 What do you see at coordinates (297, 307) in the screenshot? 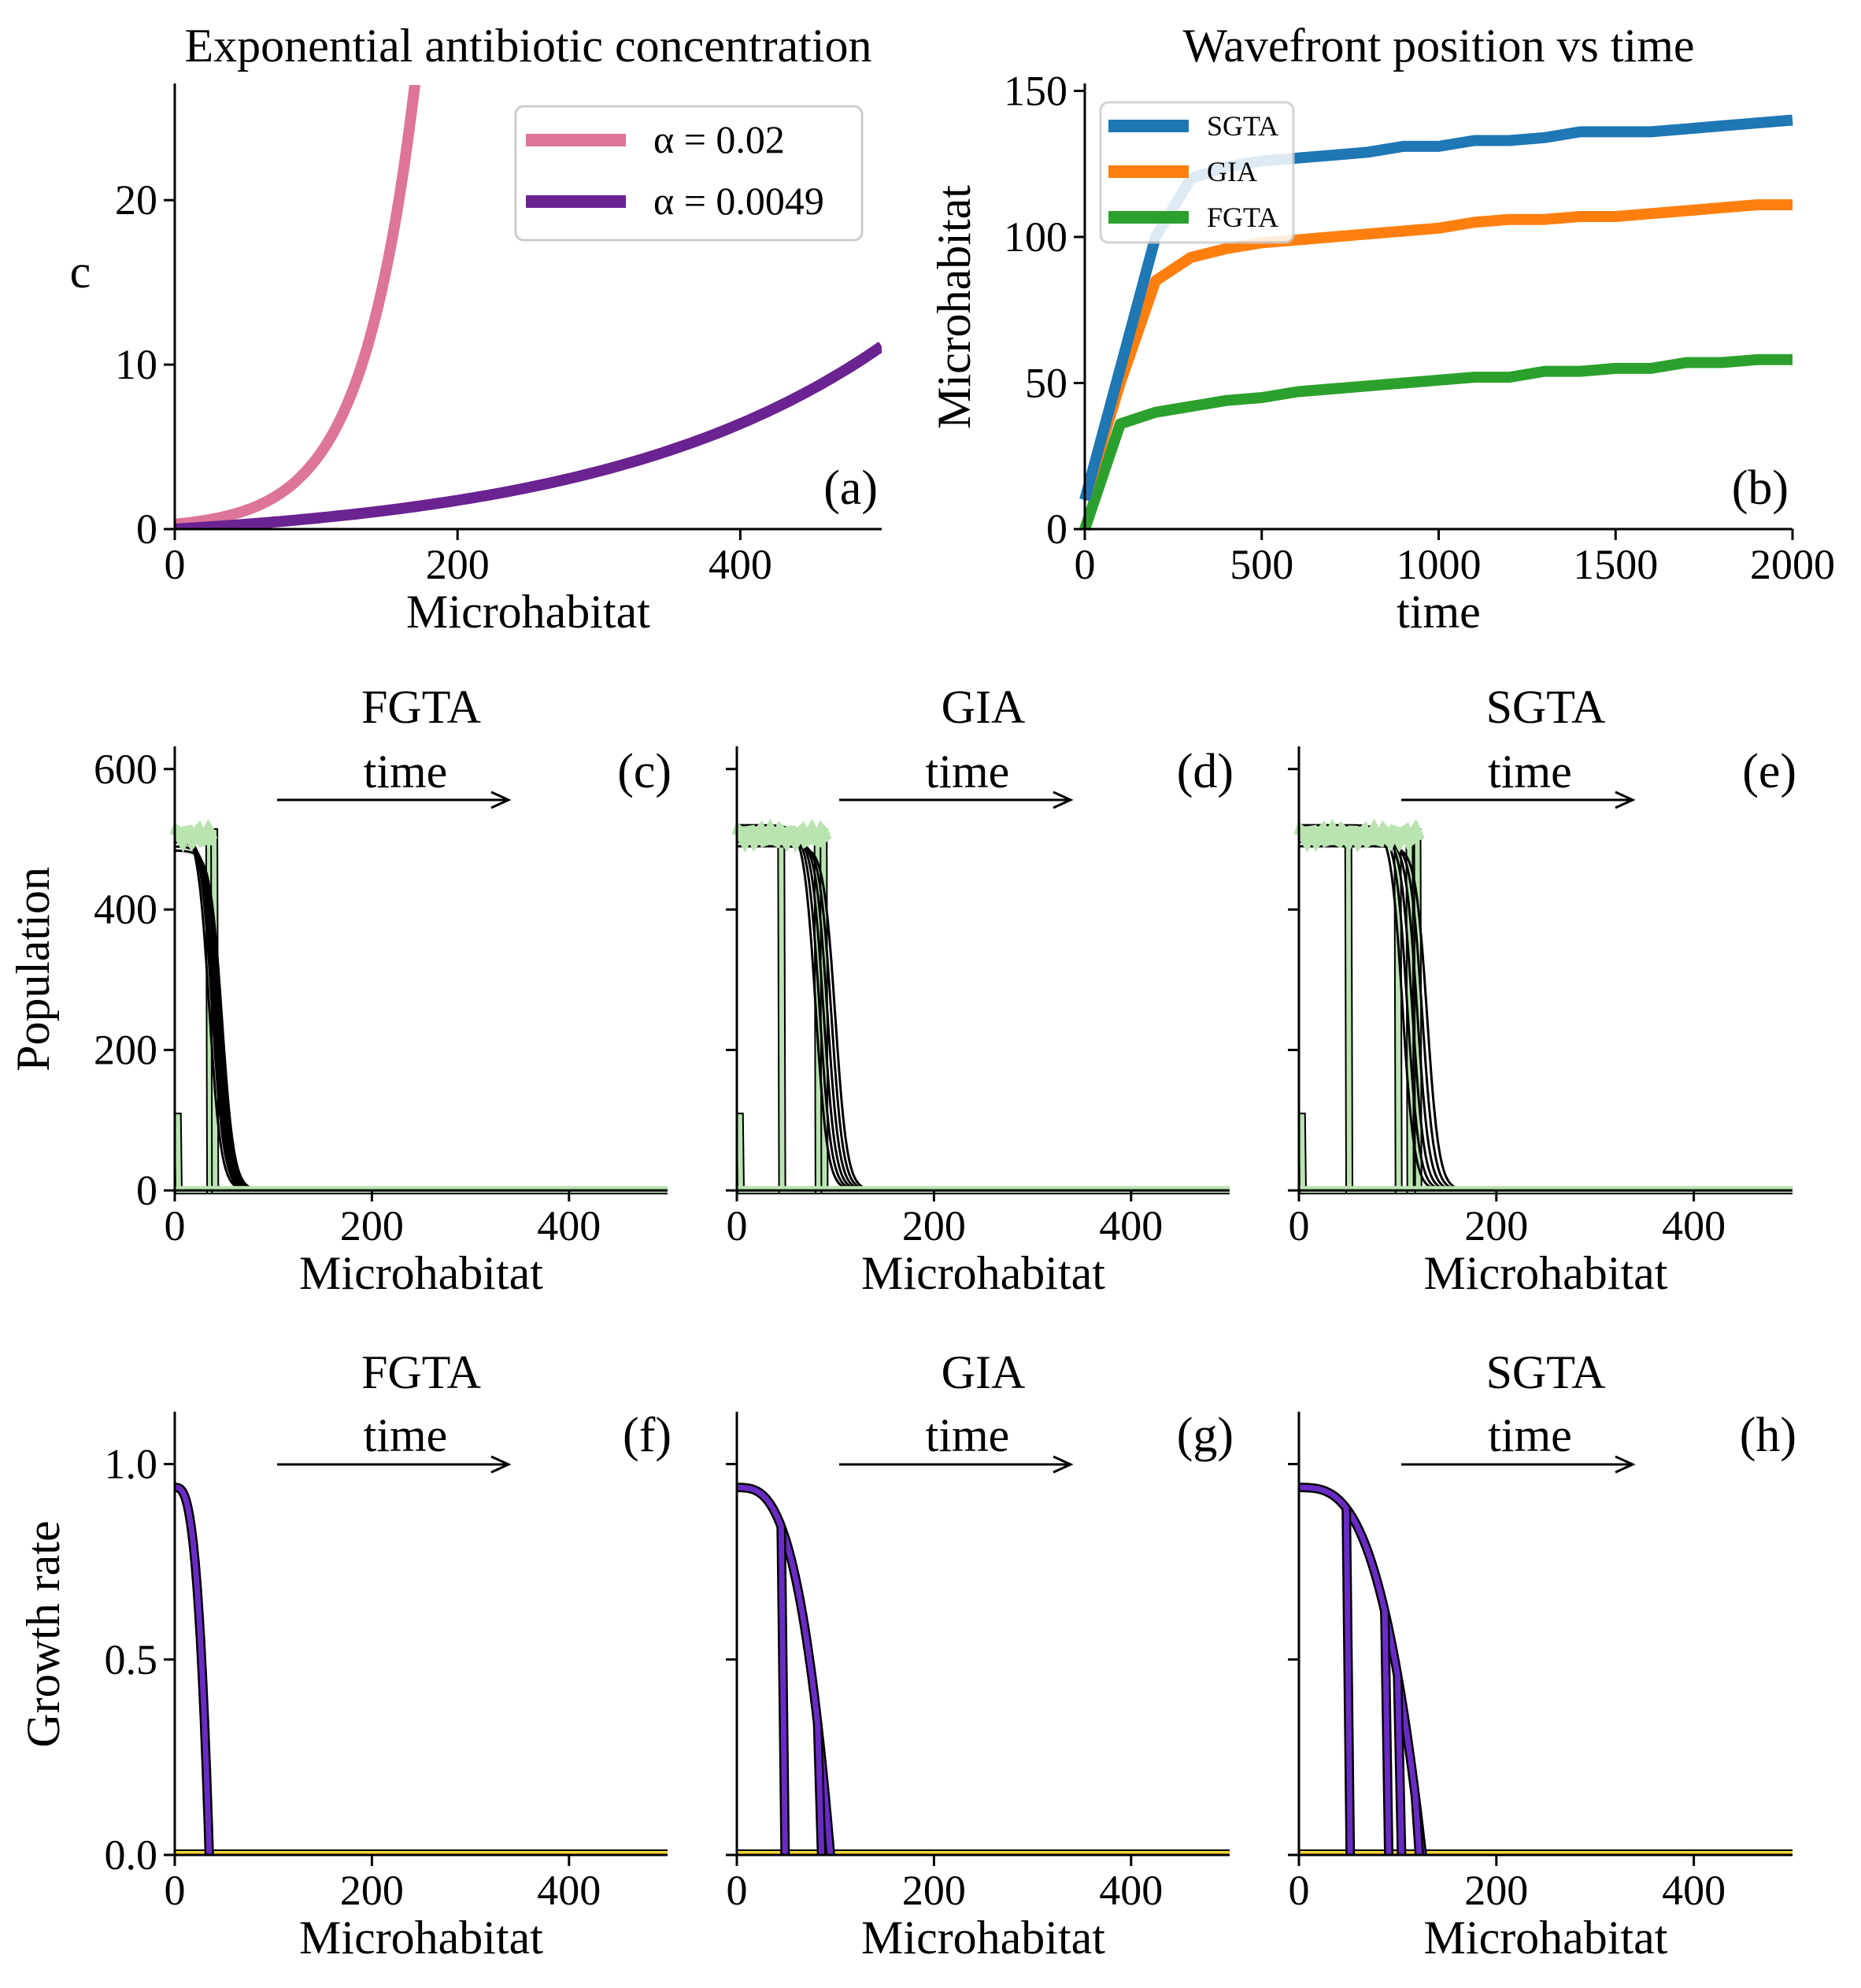
I see `series-line-alpha-0.02` at bounding box center [297, 307].